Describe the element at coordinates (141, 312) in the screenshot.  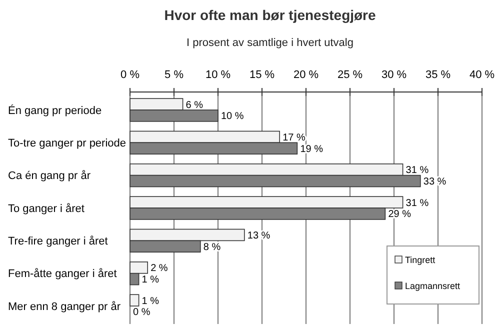
I see `data-label: 0 %` at that location.